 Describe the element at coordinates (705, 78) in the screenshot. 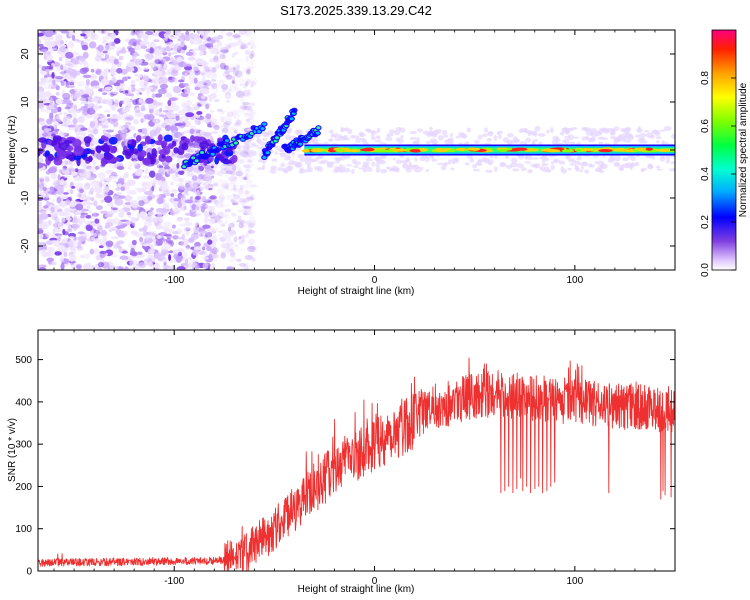

I see `colorbar-tick-label: 0.8` at that location.